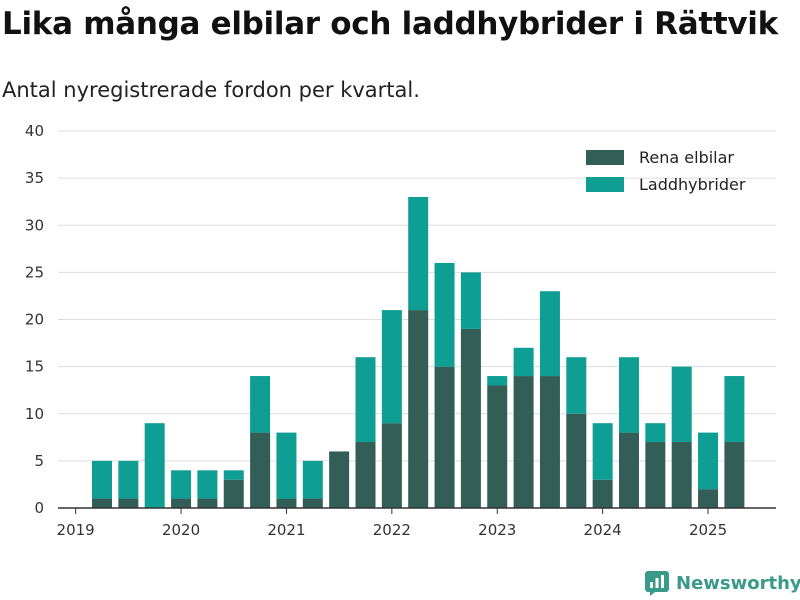 The width and height of the screenshot is (800, 600). I want to click on y-tick-label: 30, so click(34, 225).